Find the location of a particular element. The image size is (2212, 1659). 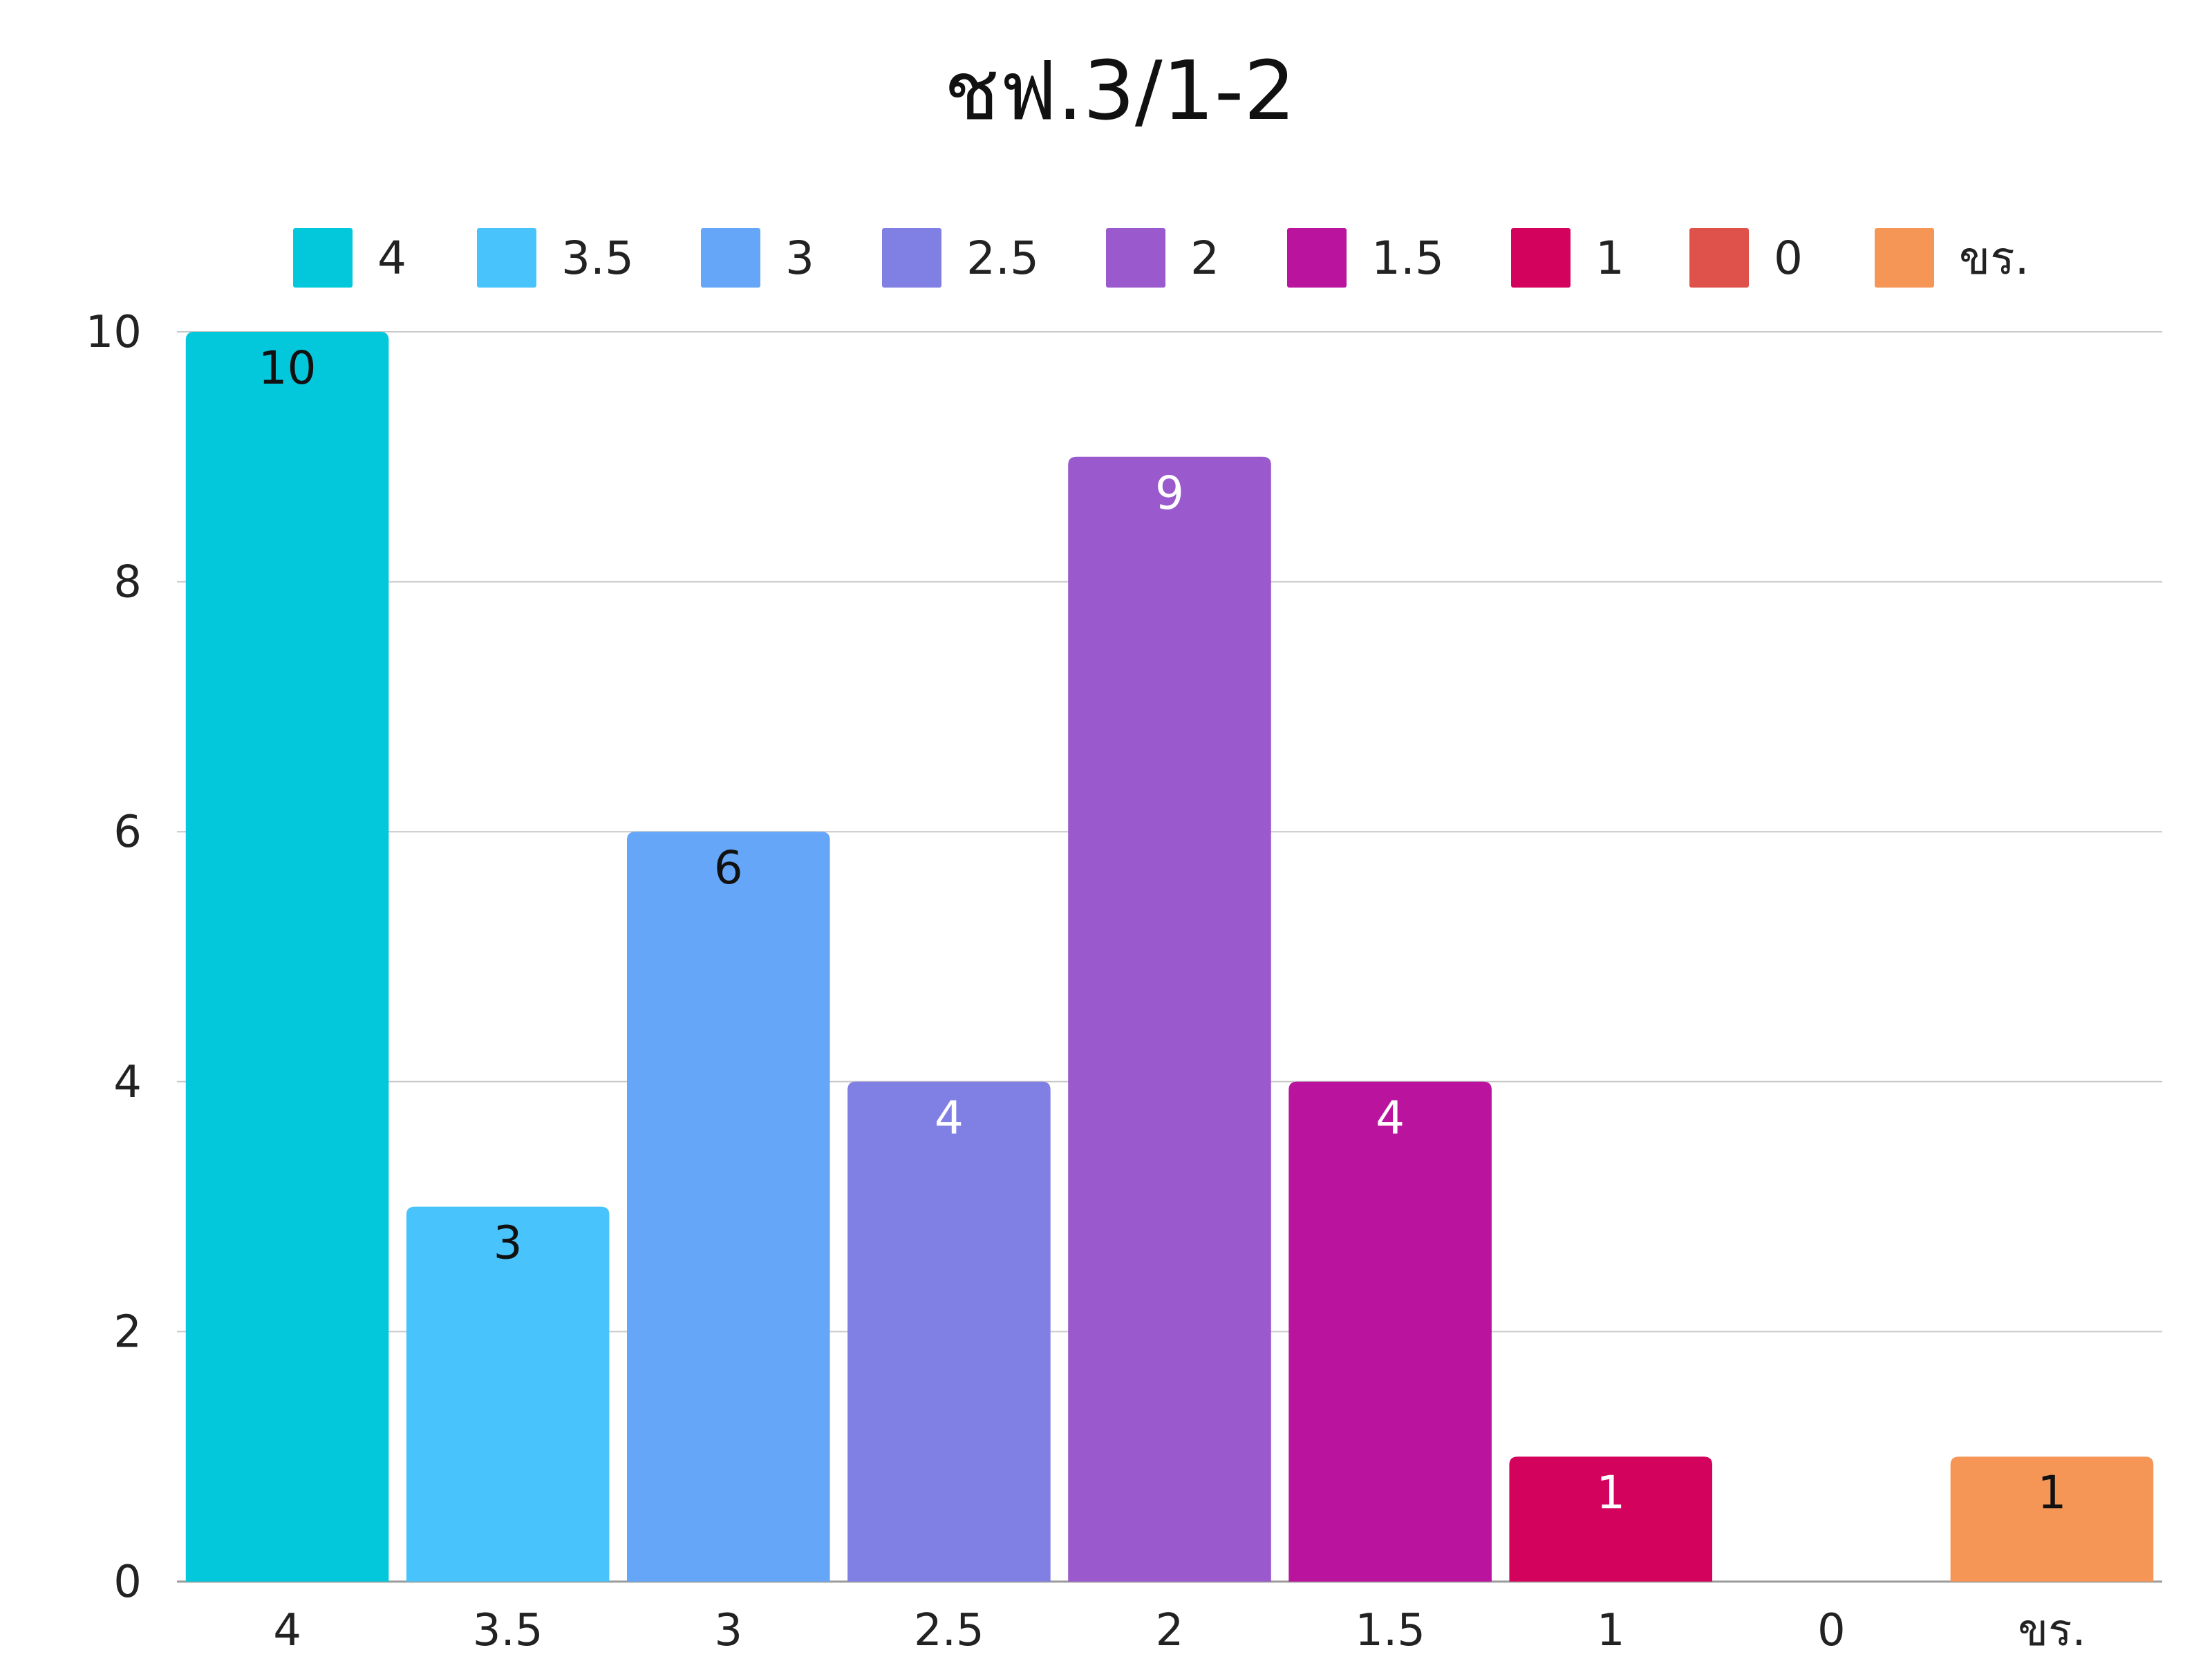

x-axis-ticks: 4 3.5 3 2.5 2 1.5 1 0 ขร. is located at coordinates (1179, 1630).